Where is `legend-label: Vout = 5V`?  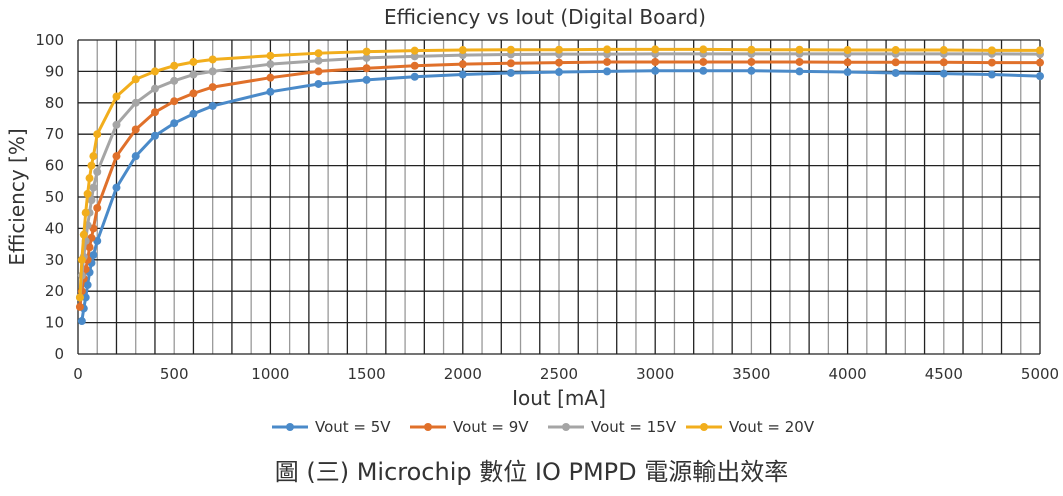 legend-label: Vout = 5V is located at coordinates (353, 427).